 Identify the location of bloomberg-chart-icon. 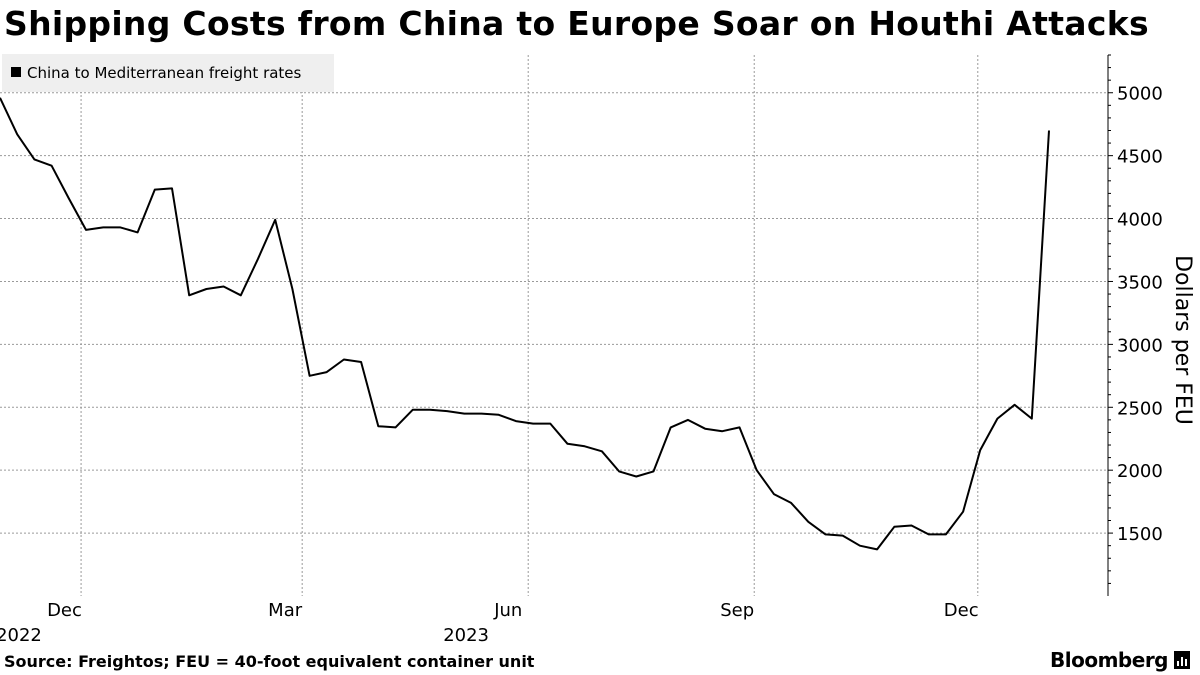
(1182, 660).